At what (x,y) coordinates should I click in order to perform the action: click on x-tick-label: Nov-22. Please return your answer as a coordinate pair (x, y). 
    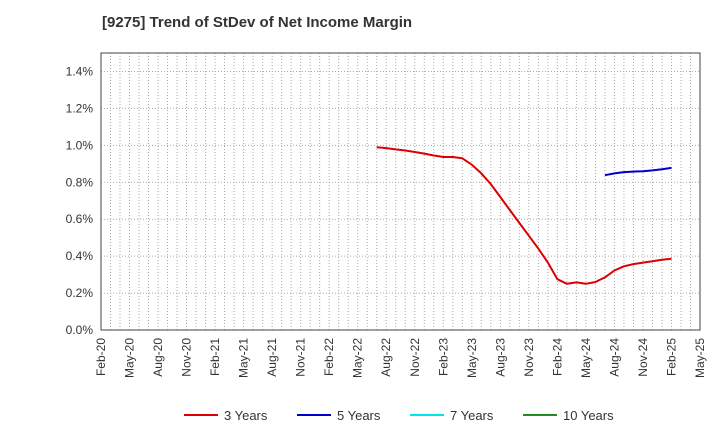
    Looking at the image, I should click on (415, 357).